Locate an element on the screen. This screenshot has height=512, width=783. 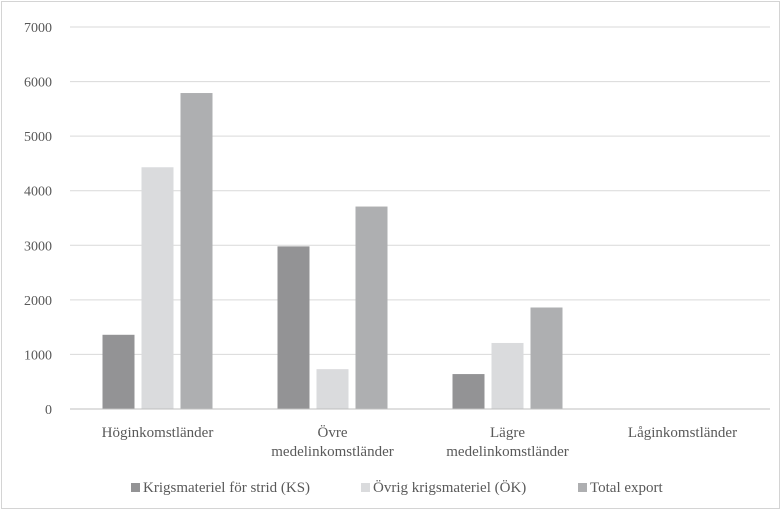
y-tick-label: 6000 is located at coordinates (38, 83).